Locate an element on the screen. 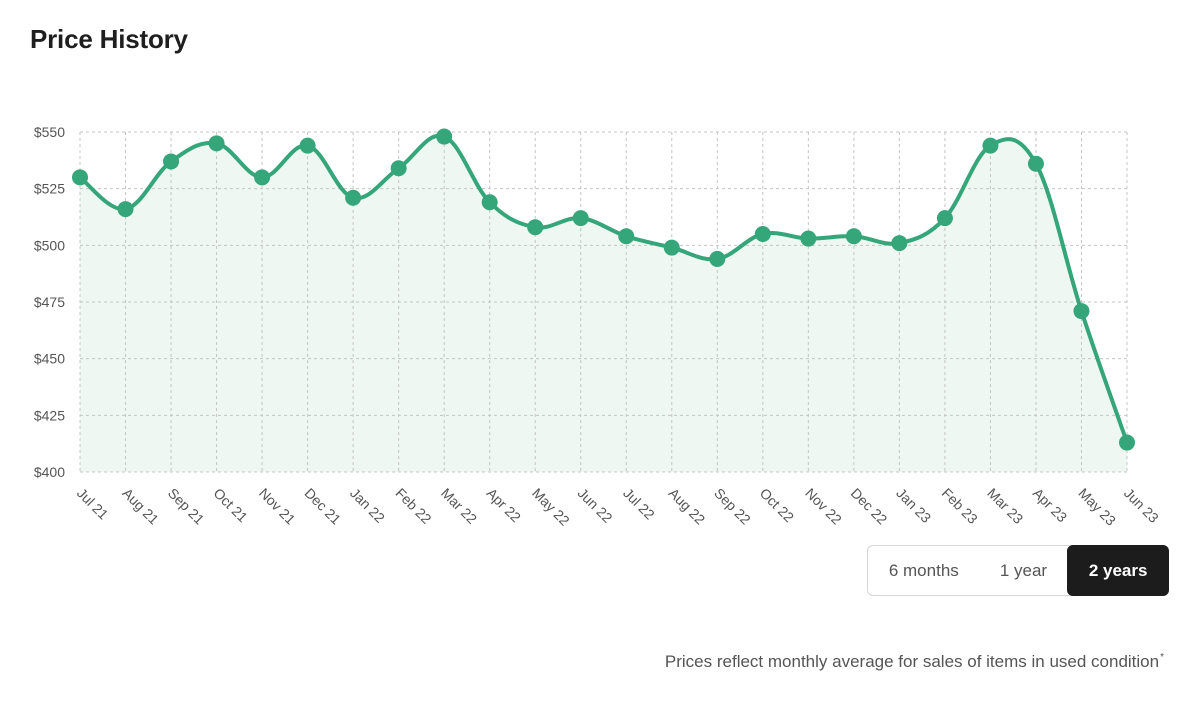  footnote-mark: * is located at coordinates (1162, 658).